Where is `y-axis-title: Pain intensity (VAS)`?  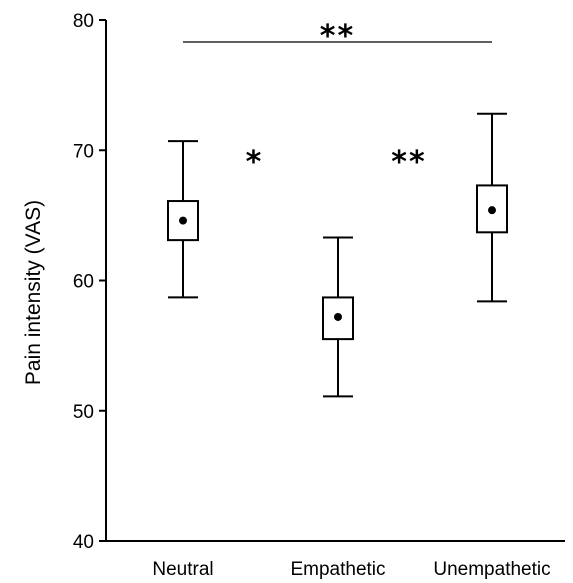
y-axis-title: Pain intensity (VAS) is located at coordinates (33, 292).